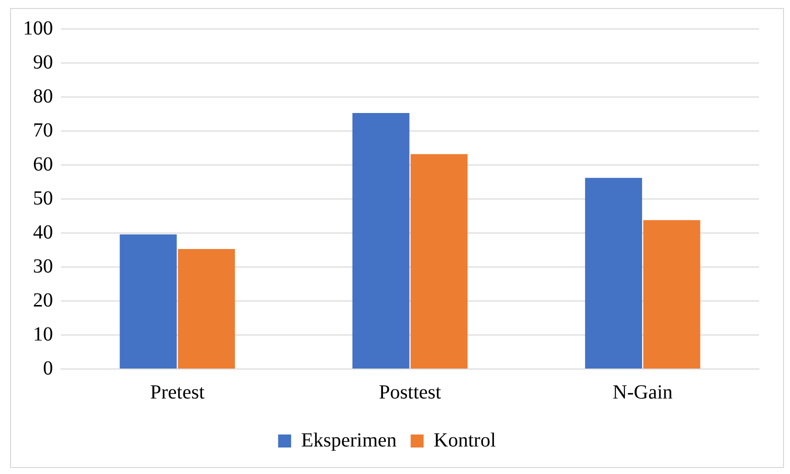 The width and height of the screenshot is (790, 474). I want to click on legend-label: Kontrol, so click(465, 440).